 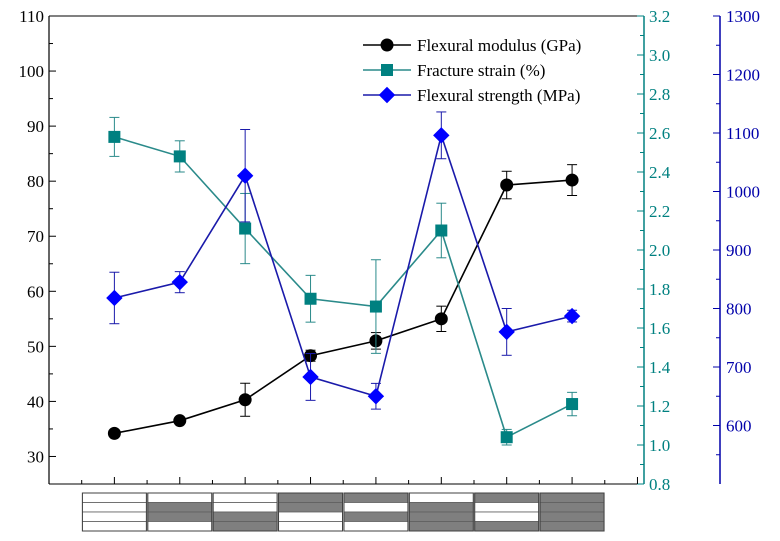 What do you see at coordinates (659, 55) in the screenshot?
I see `fracture-strain-tick-label: 3.0` at bounding box center [659, 55].